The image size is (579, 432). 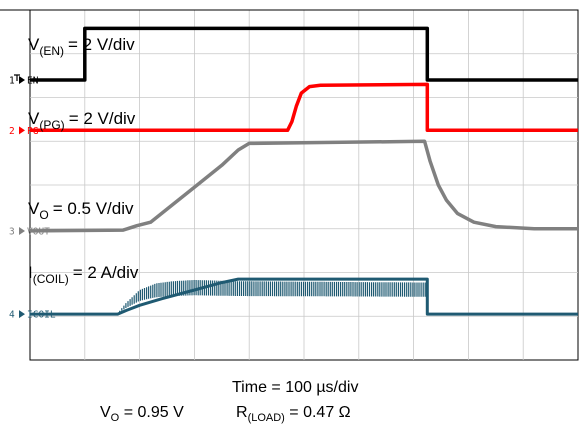 What do you see at coordinates (304, 54) in the screenshot?
I see `trace-en` at bounding box center [304, 54].